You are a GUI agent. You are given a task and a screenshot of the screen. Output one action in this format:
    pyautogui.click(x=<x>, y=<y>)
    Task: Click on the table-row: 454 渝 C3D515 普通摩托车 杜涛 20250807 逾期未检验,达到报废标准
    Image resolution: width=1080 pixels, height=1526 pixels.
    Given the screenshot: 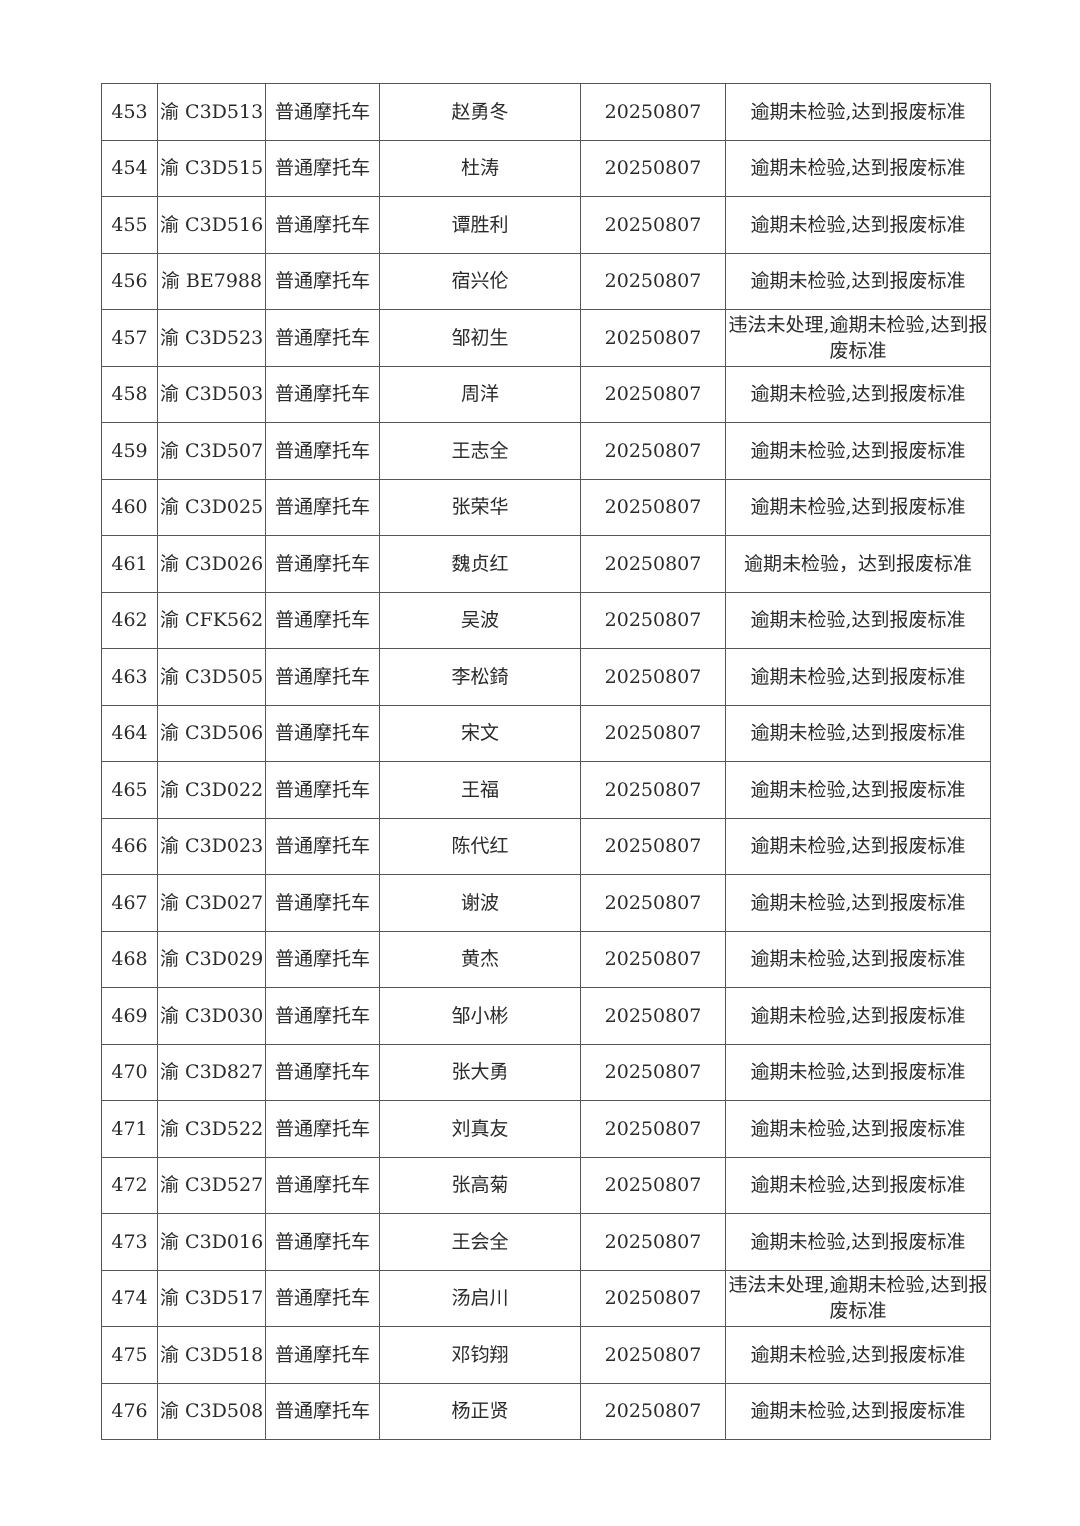 What is the action you would take?
    pyautogui.click(x=546, y=168)
    